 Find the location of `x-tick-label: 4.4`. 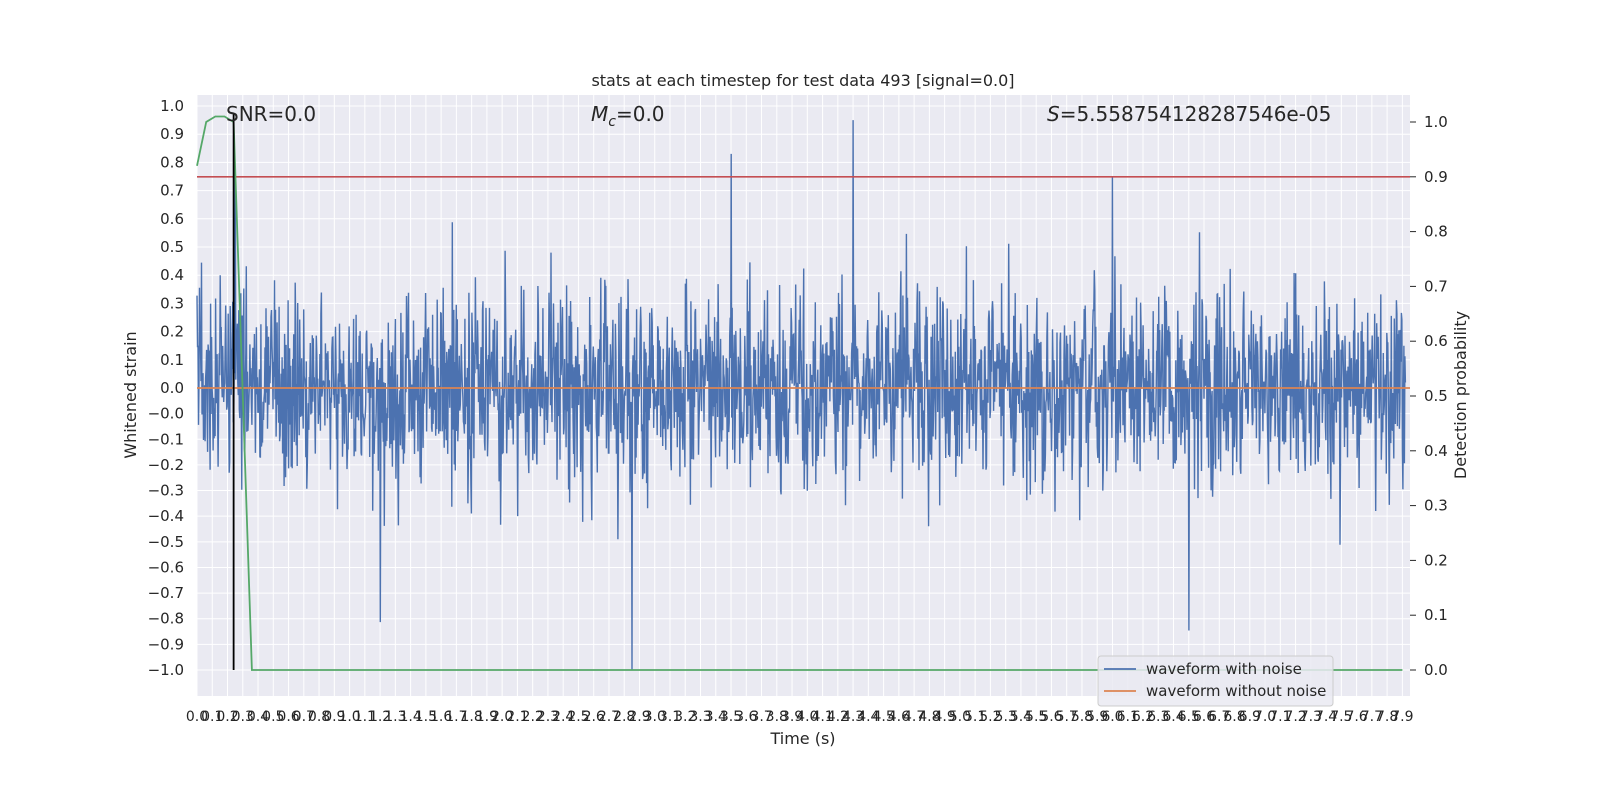

x-tick-label: 4.4 is located at coordinates (868, 717).